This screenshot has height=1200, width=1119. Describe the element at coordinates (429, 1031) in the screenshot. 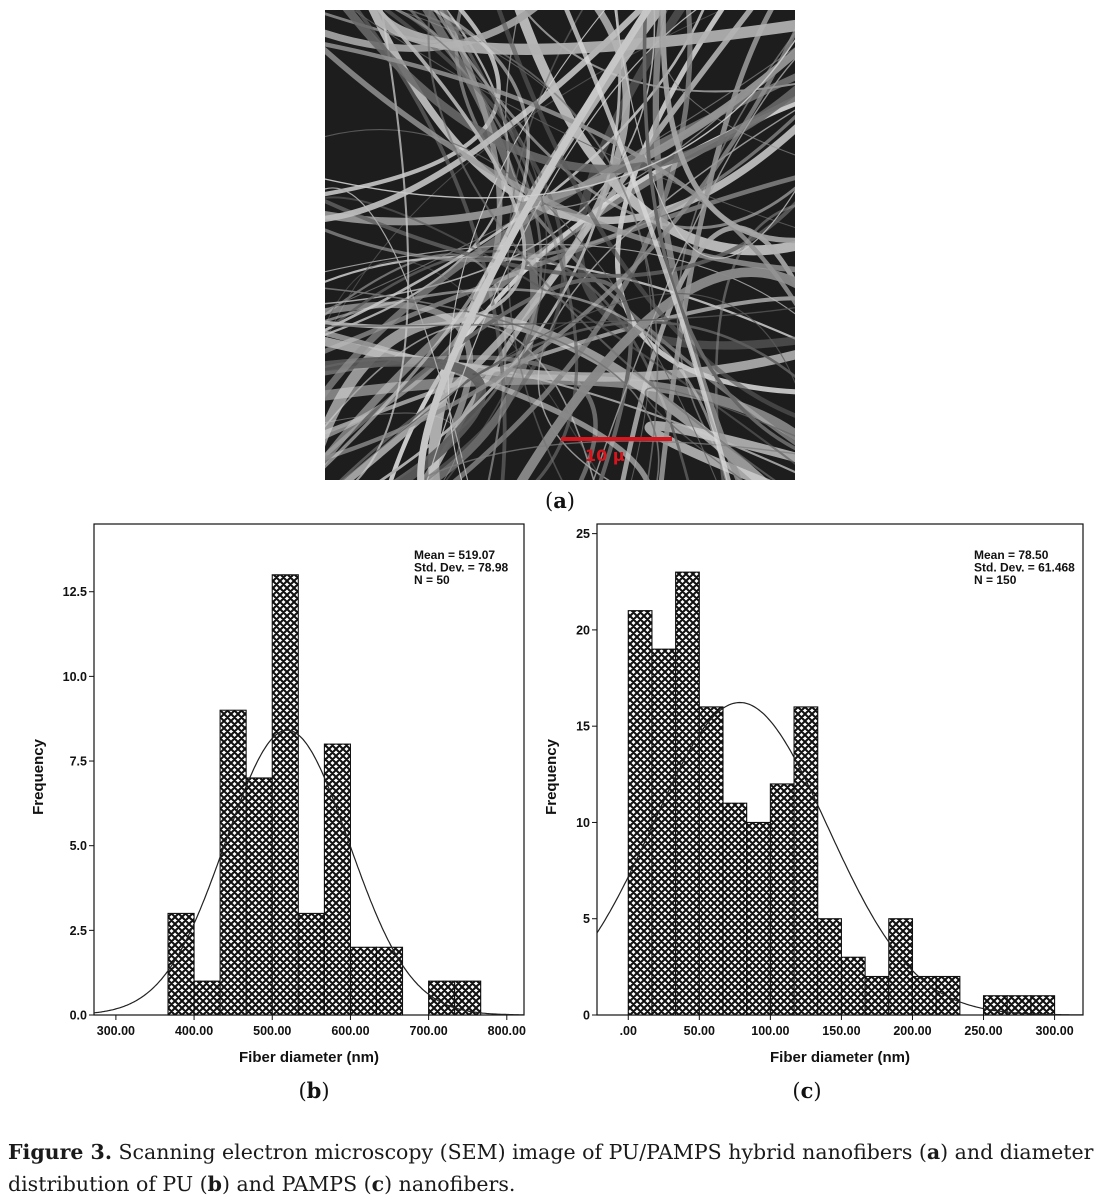

I see `x-tick-label: 700.00` at that location.